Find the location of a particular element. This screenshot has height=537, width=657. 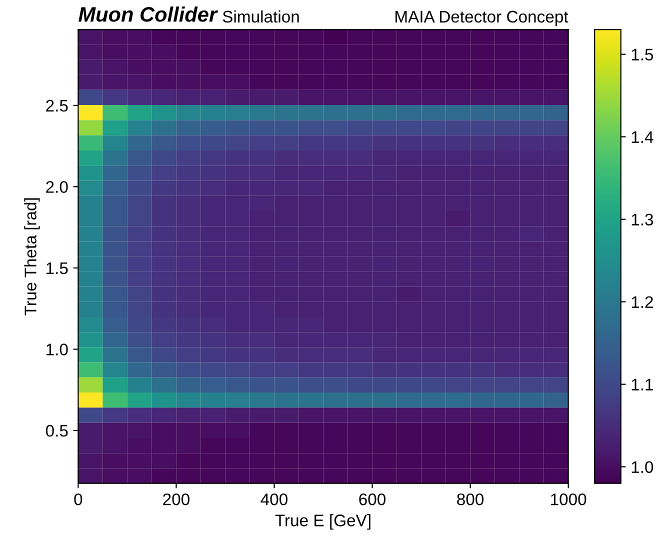

y-tick-label: 2.0 is located at coordinates (57, 187).